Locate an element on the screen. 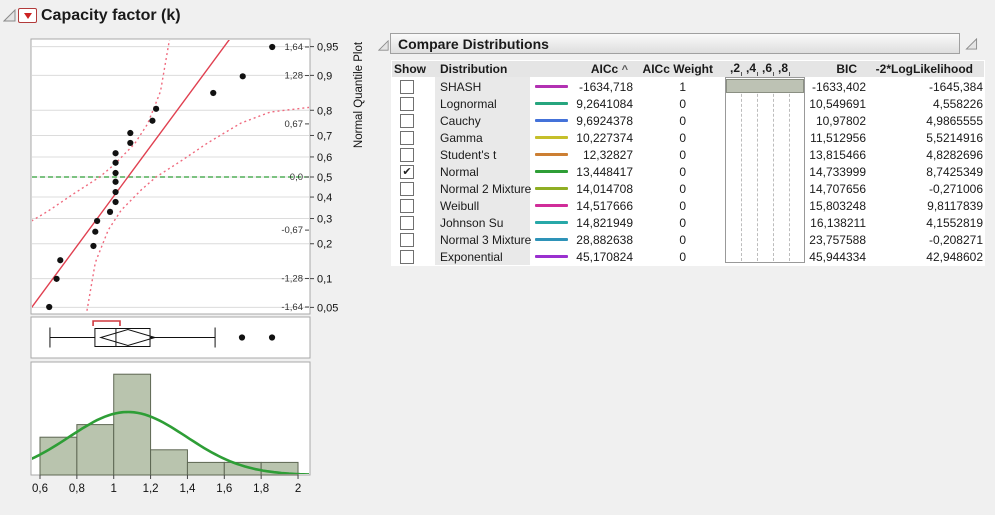 Image resolution: width=995 pixels, height=515 pixels. compare-table-header-band is located at coordinates (688, 69).